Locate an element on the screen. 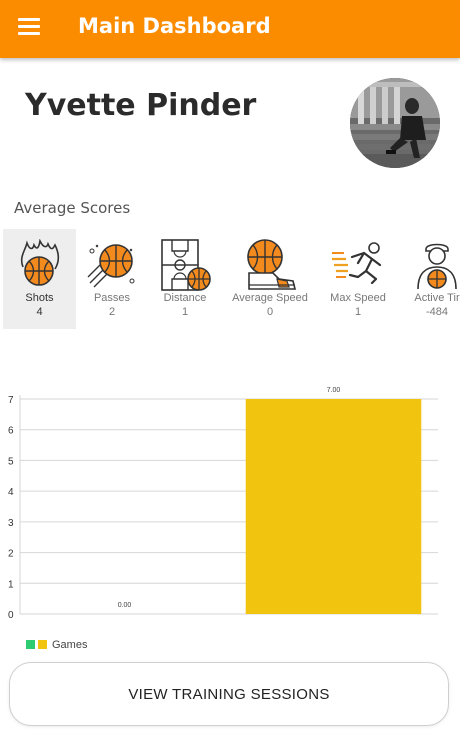 The height and width of the screenshot is (738, 460). basketball-court-icon is located at coordinates (186, 265).